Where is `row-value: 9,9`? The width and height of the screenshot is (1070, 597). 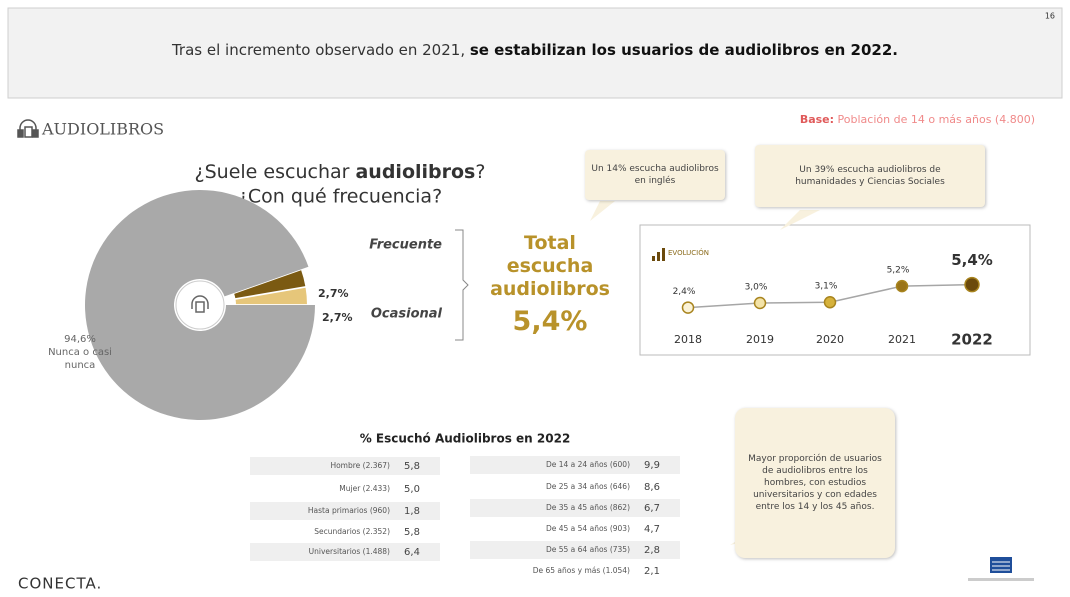
row-value: 9,9 is located at coordinates (652, 465).